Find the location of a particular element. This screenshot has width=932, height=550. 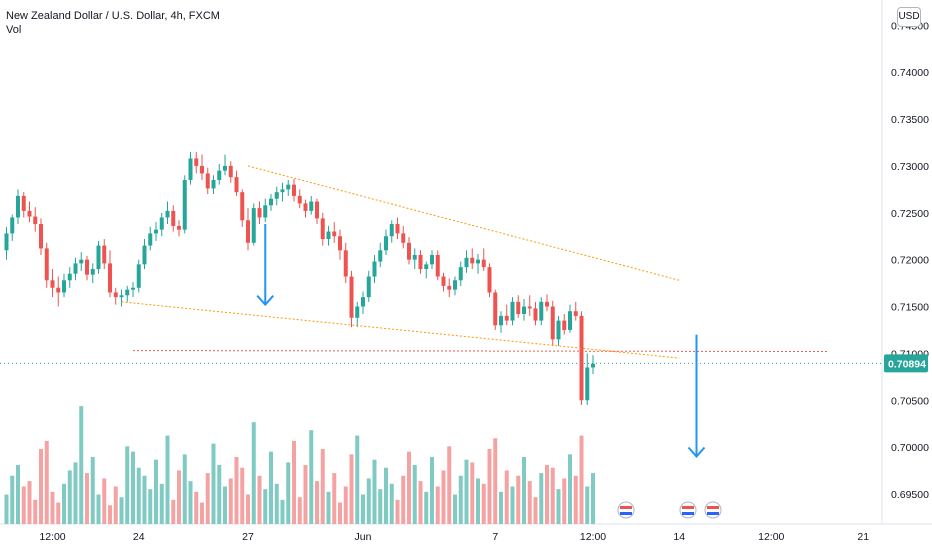

currency-button: USD is located at coordinates (909, 17).